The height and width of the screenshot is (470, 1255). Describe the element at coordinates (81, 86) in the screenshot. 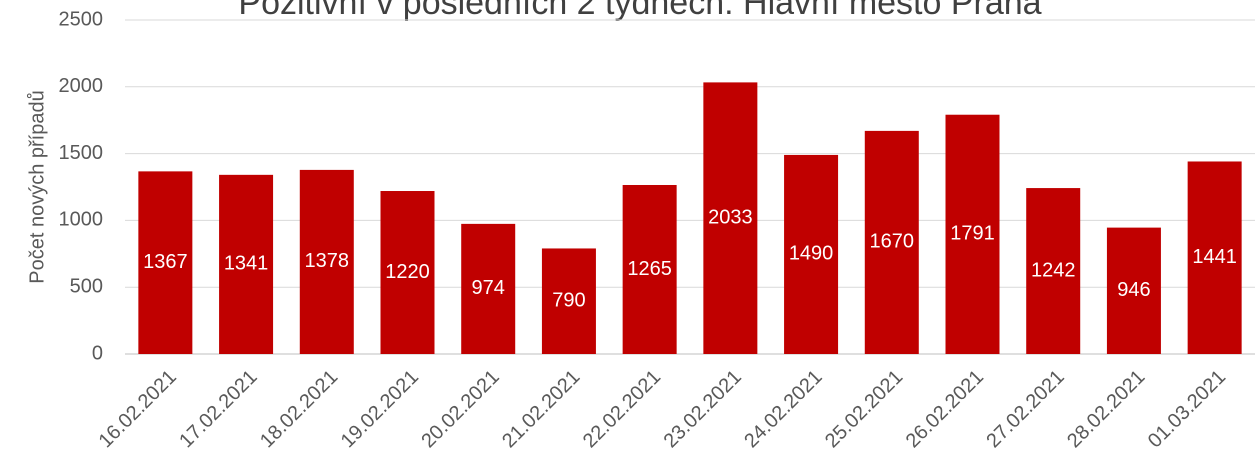

I see `y-tick-label: 2000` at that location.